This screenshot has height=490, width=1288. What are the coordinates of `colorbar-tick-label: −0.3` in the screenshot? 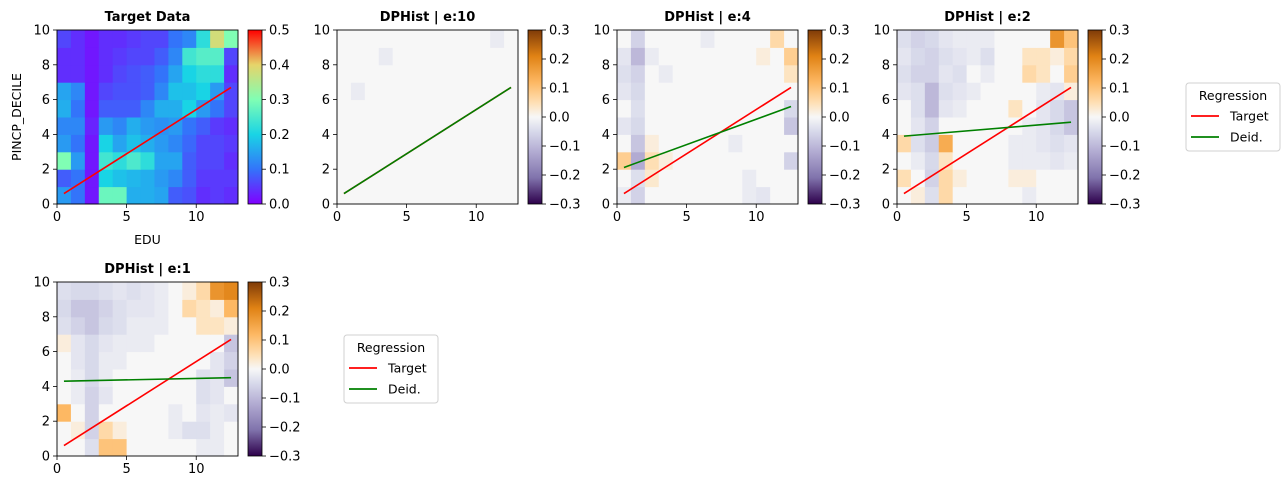 It's located at (565, 205).